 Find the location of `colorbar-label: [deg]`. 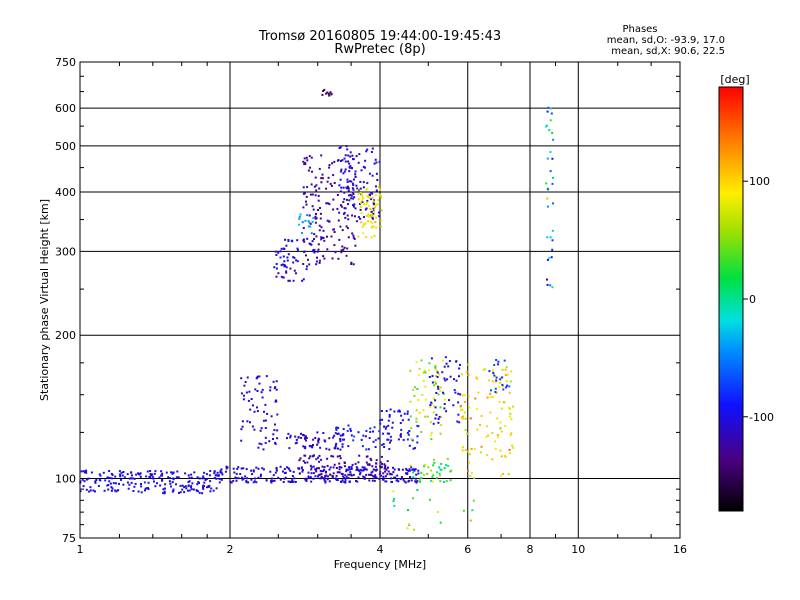

colorbar-label: [deg] is located at coordinates (734, 79).